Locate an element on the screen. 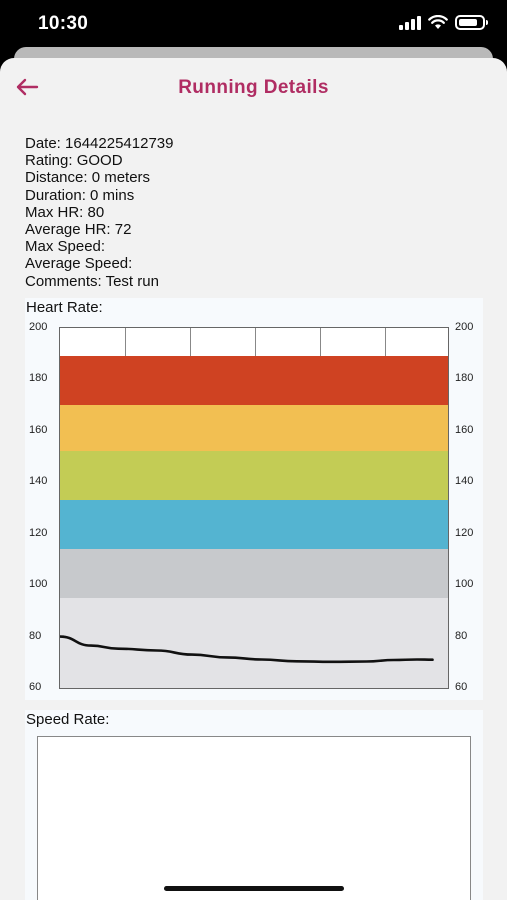 This screenshot has width=507, height=900. home-indicator is located at coordinates (254, 888).